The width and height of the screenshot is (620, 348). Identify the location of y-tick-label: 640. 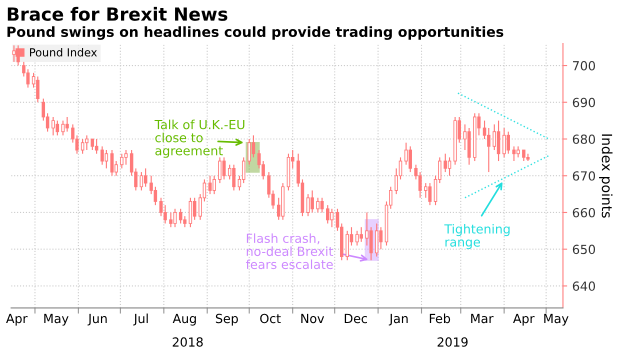
(584, 286).